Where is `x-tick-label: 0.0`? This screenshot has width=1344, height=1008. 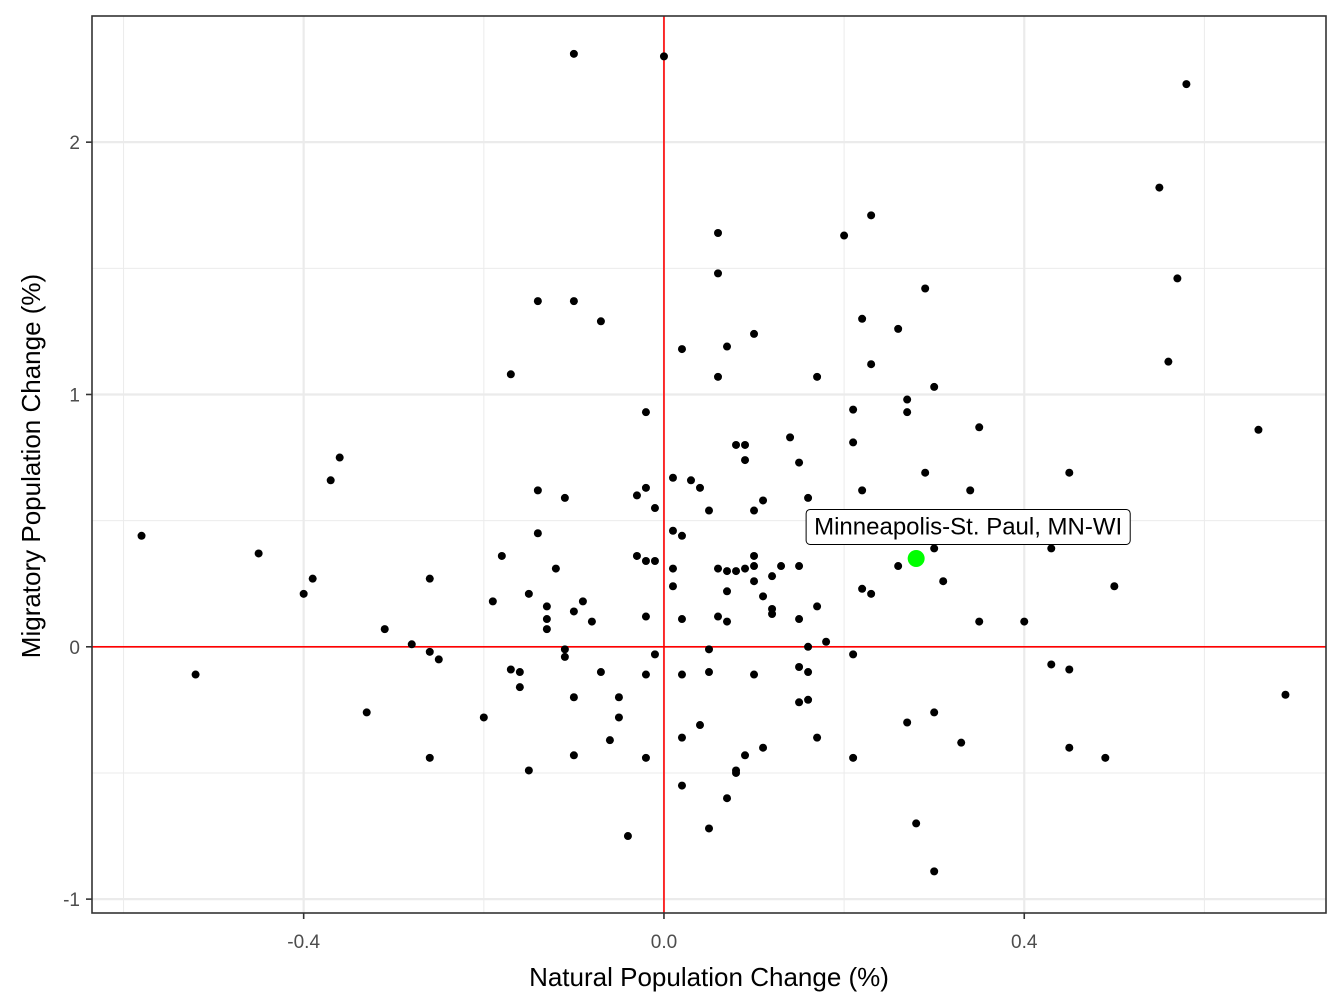
x-tick-label: 0.0 is located at coordinates (664, 942).